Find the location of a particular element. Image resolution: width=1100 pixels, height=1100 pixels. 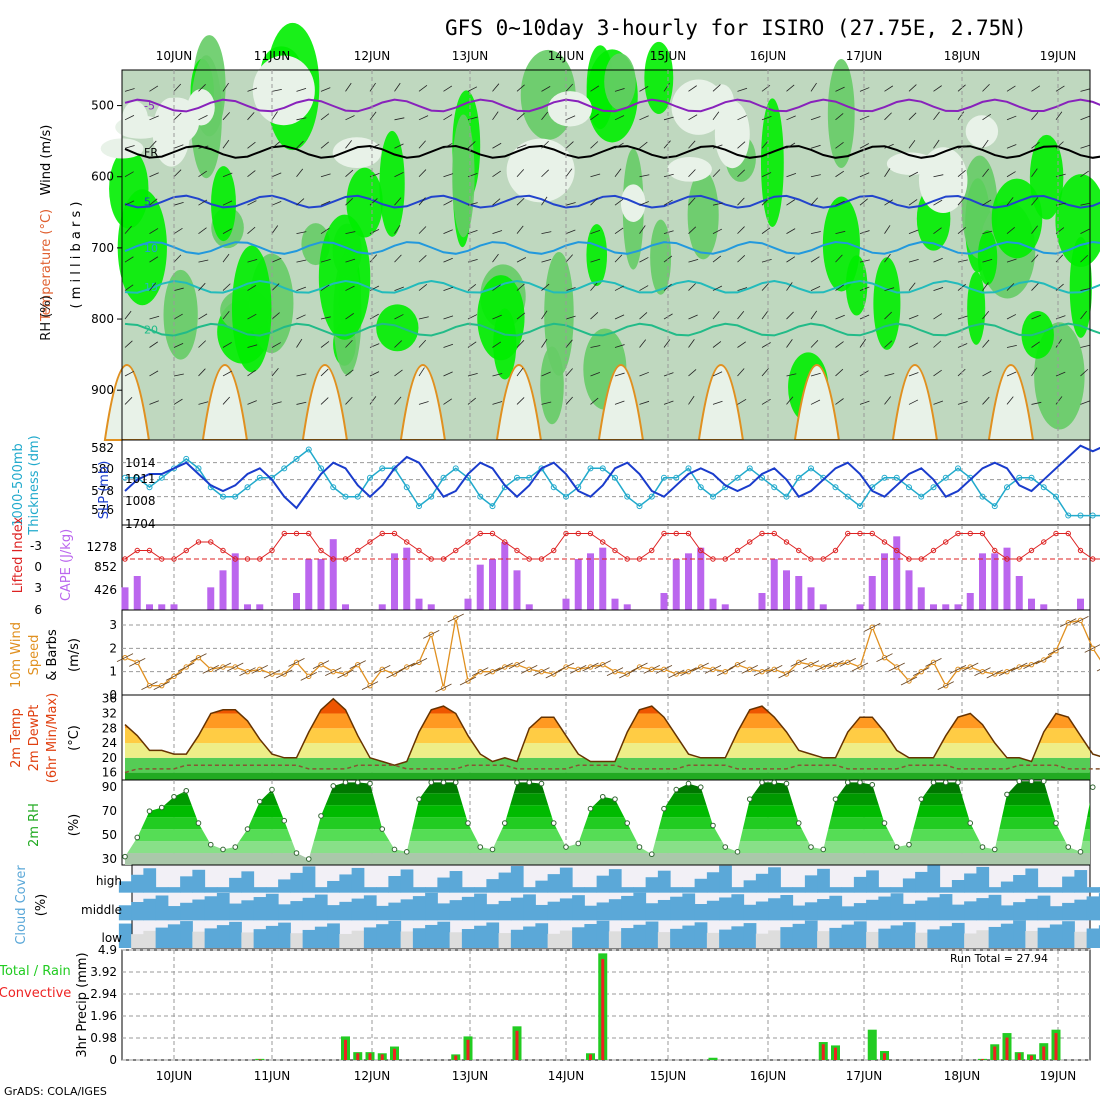

isotherm-label: FR is located at coordinates (151, 152).